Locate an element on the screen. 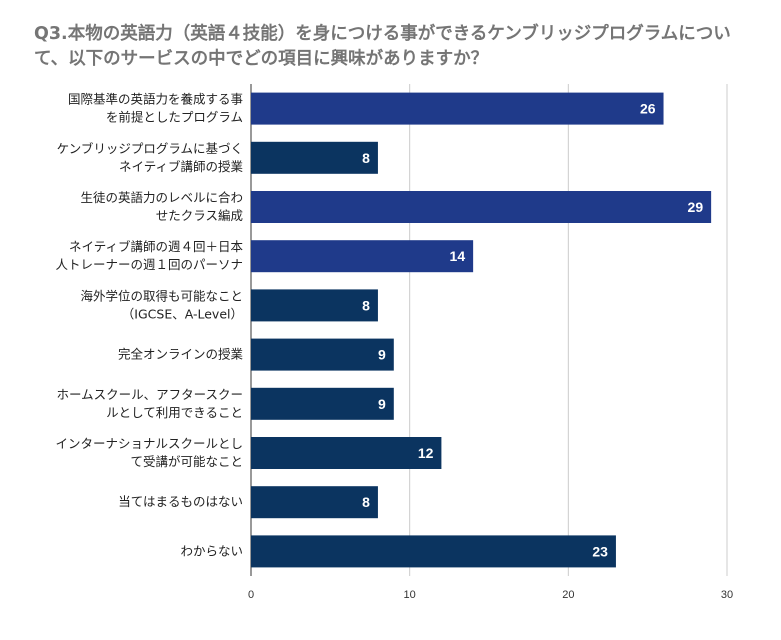 Image resolution: width=781 pixels, height=640 pixels. data-label: 23 is located at coordinates (600, 551).